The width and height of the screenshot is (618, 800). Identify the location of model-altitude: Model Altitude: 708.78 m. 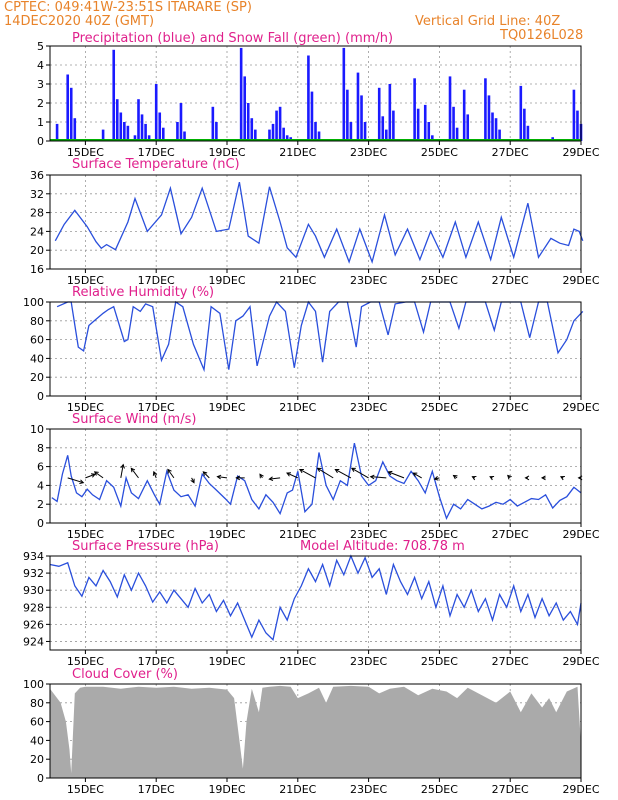
(382, 546).